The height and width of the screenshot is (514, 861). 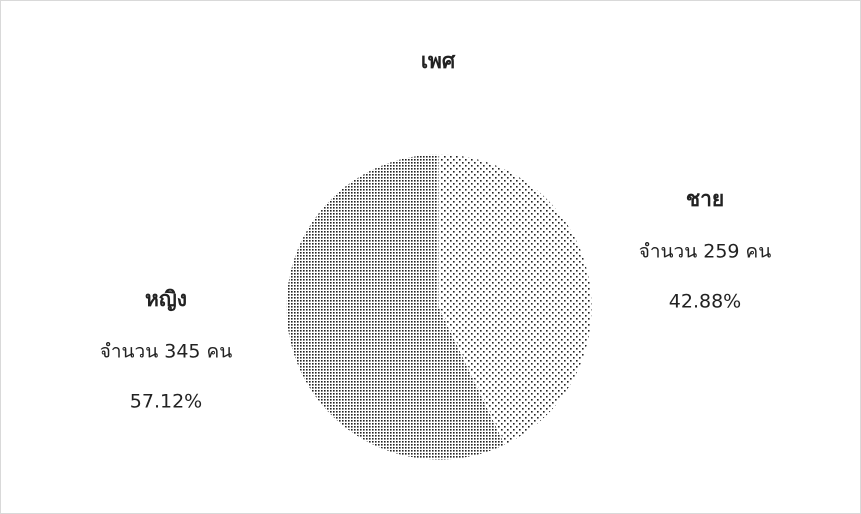 I want to click on category-label: หญิง, so click(x=166, y=299).